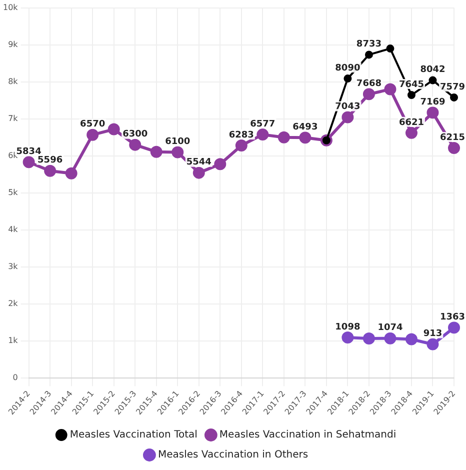  Describe the element at coordinates (411, 85) in the screenshot. I see `data-label: 7645` at that location.